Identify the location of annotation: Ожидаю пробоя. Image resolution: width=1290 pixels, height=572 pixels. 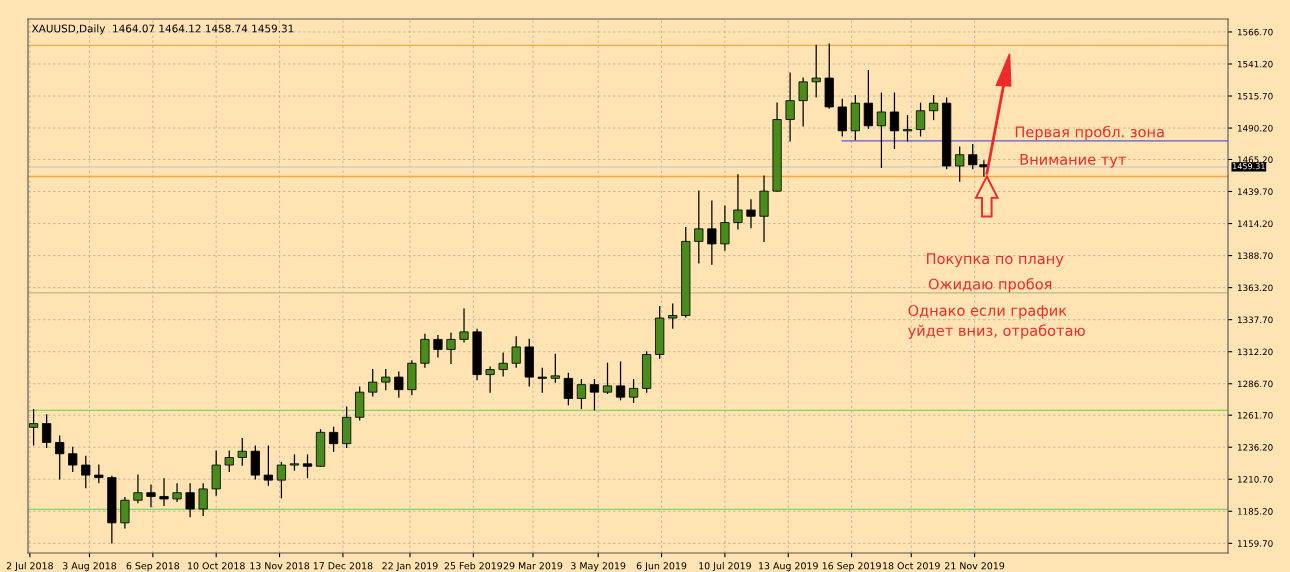
(990, 285).